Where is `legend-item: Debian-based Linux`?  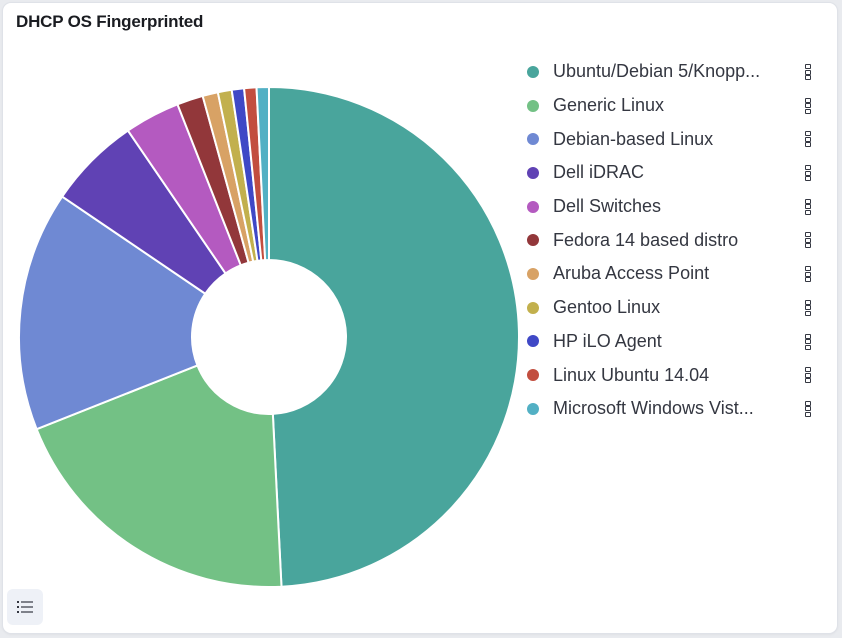
legend-item: Debian-based Linux is located at coordinates (672, 139).